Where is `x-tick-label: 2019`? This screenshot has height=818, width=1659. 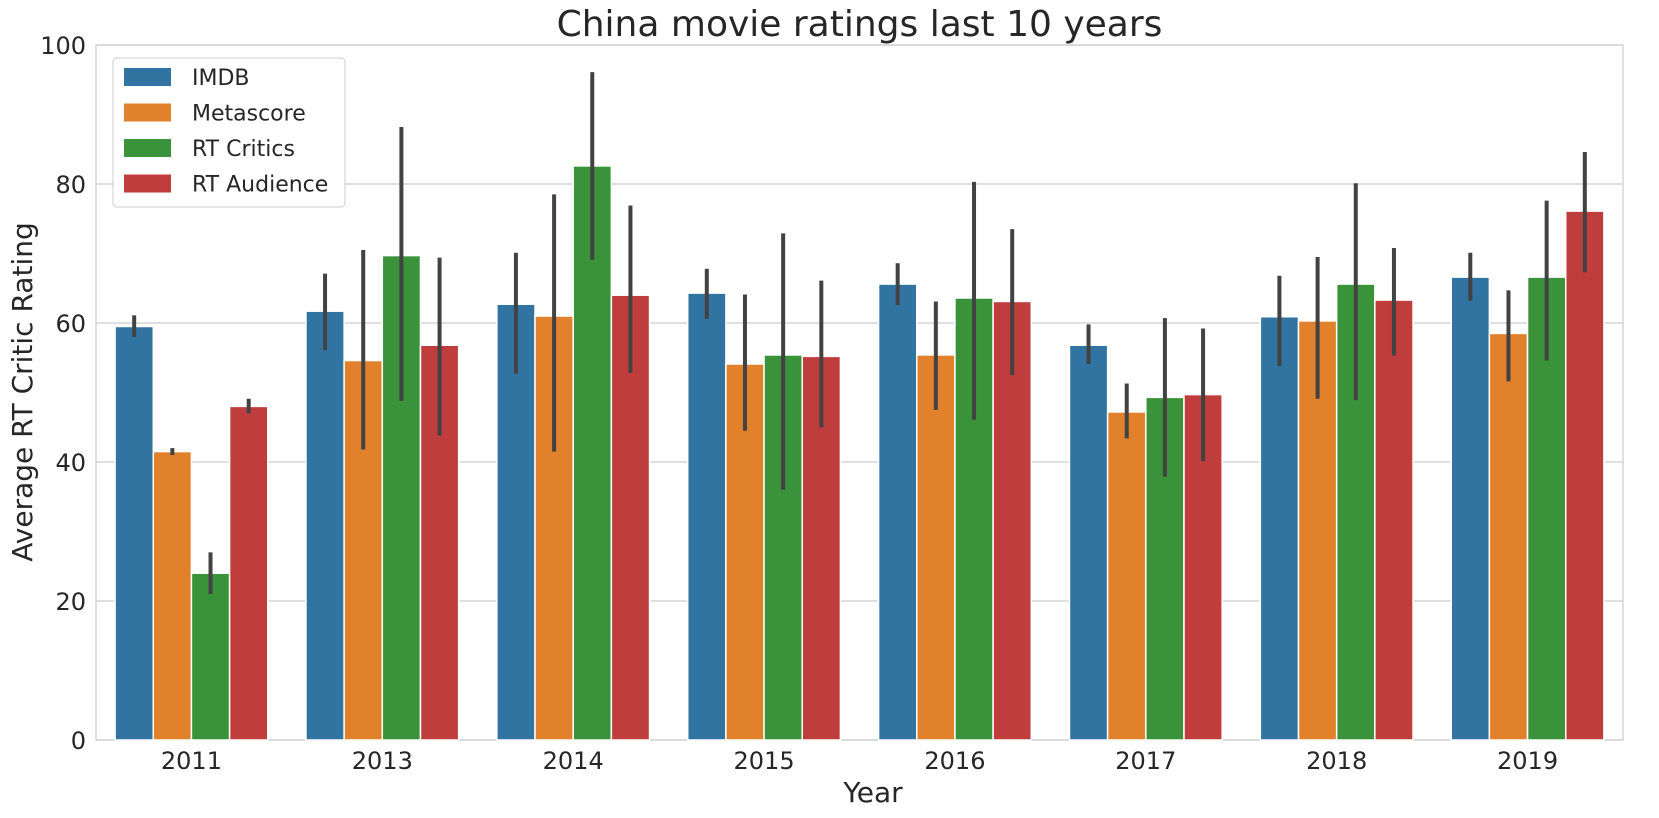 x-tick-label: 2019 is located at coordinates (1527, 761).